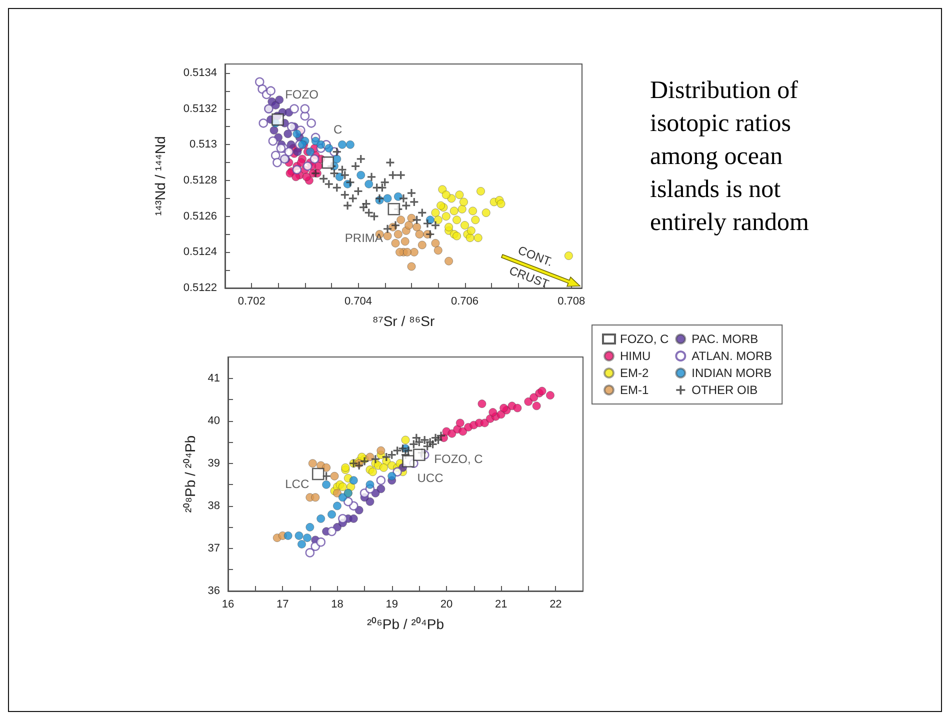  What do you see at coordinates (446, 604) in the screenshot?
I see `x-tick-label: 20` at bounding box center [446, 604].